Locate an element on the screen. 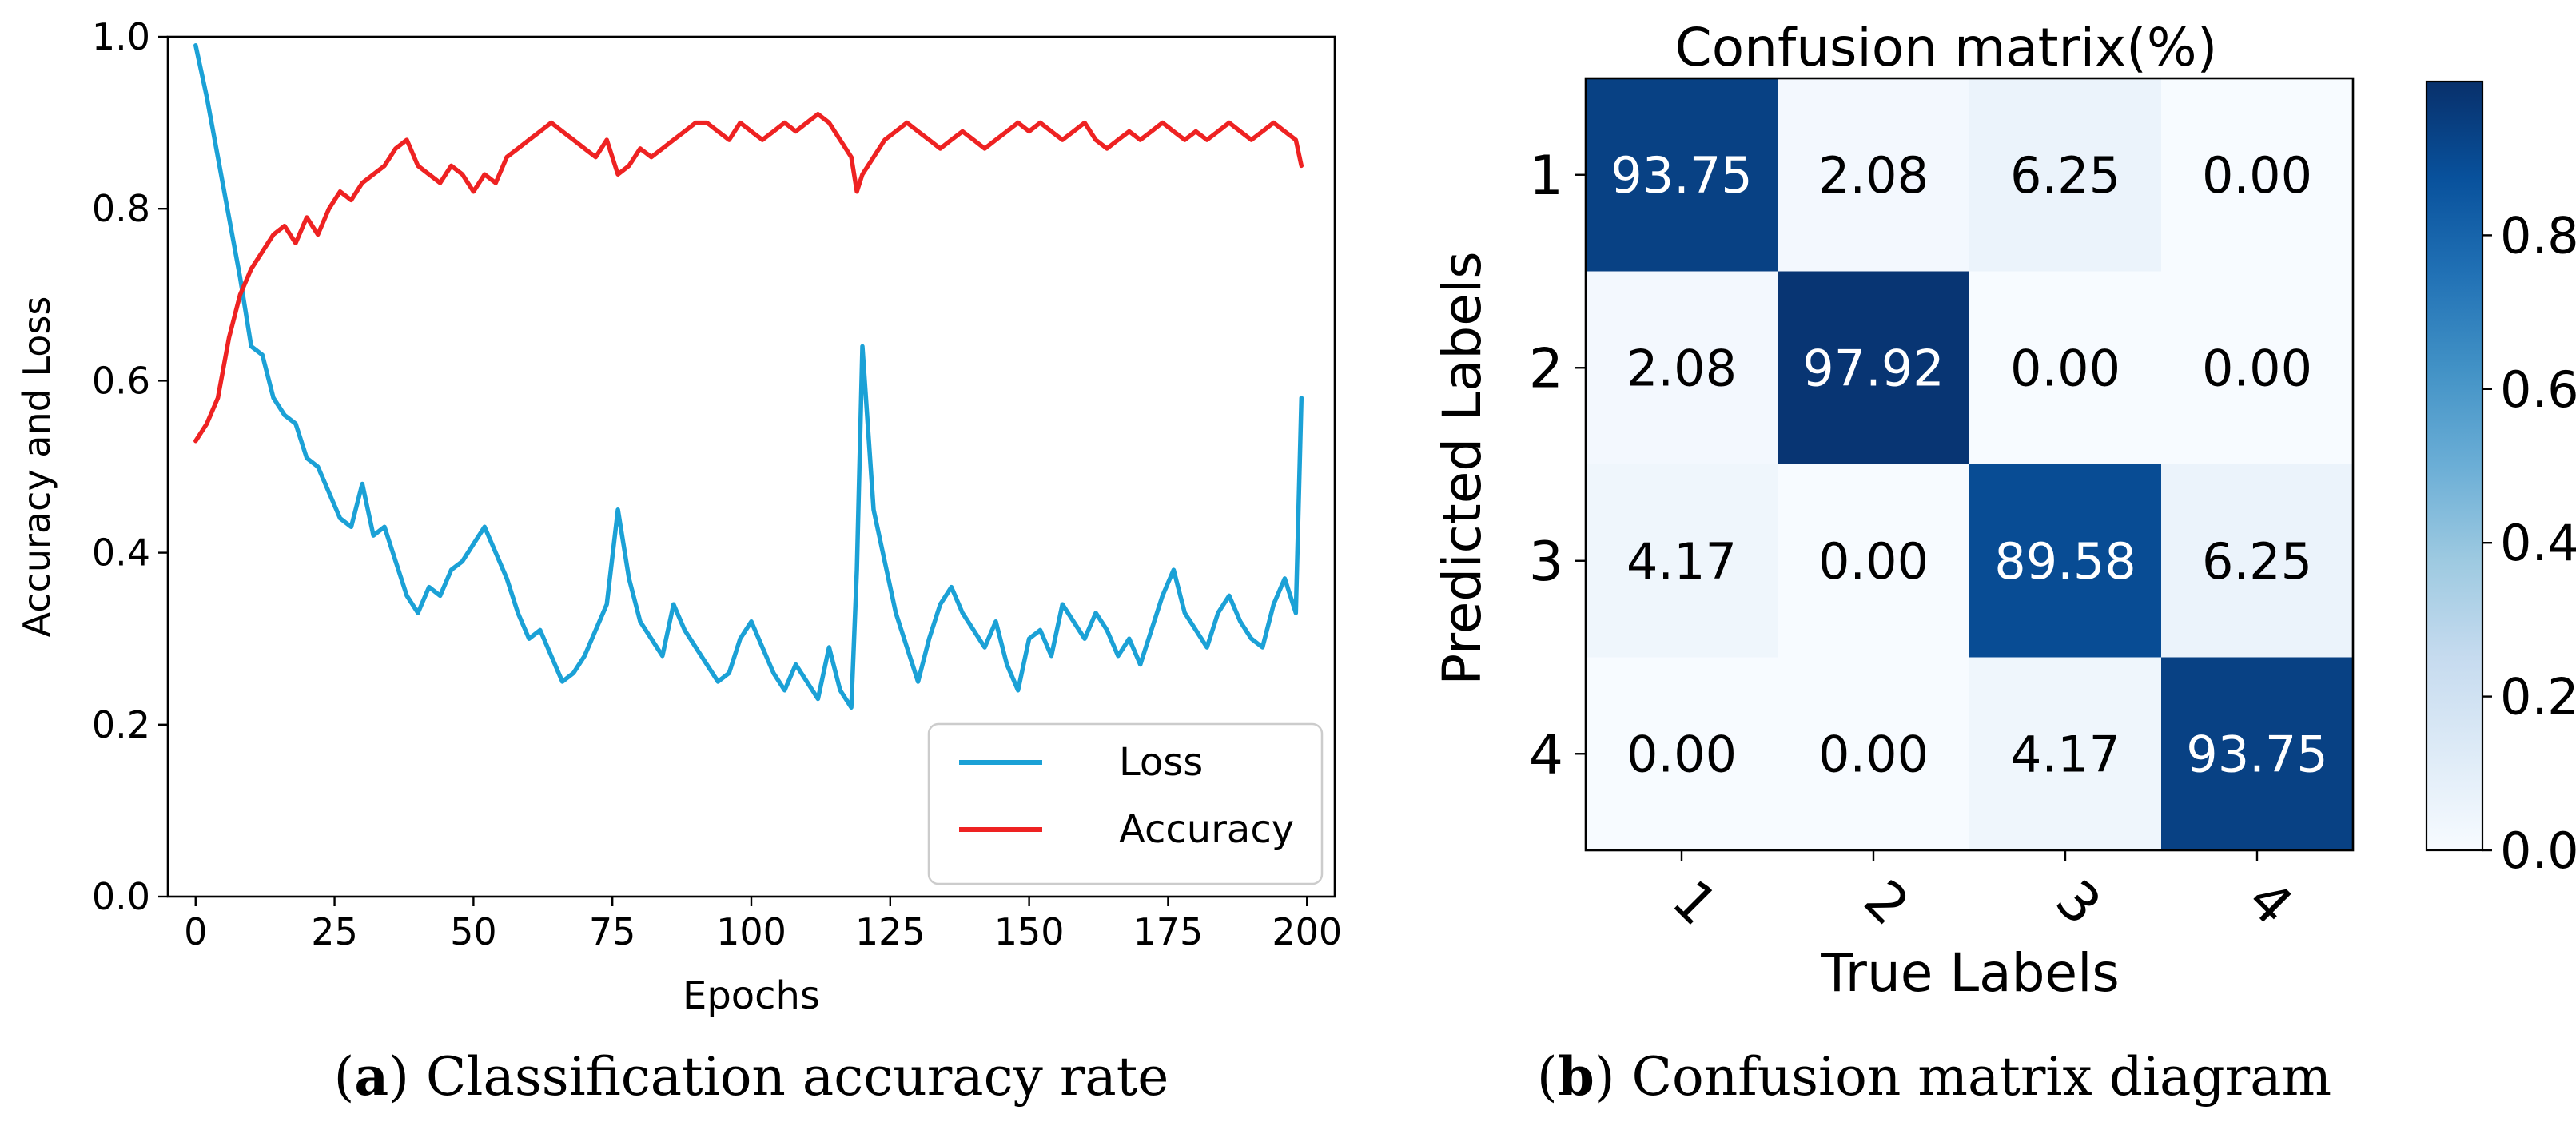 The image size is (2576, 1130). x-tick-label: 0 is located at coordinates (195, 931).